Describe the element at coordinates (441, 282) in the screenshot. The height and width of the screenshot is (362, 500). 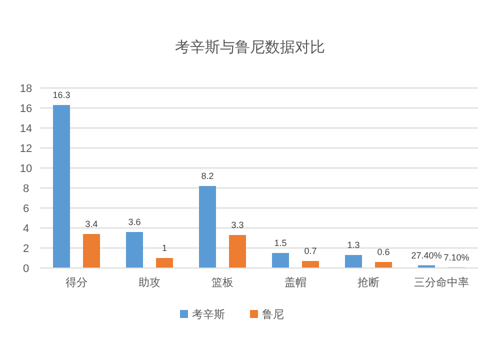
I see `x-tick-label: 三分命中率` at that location.